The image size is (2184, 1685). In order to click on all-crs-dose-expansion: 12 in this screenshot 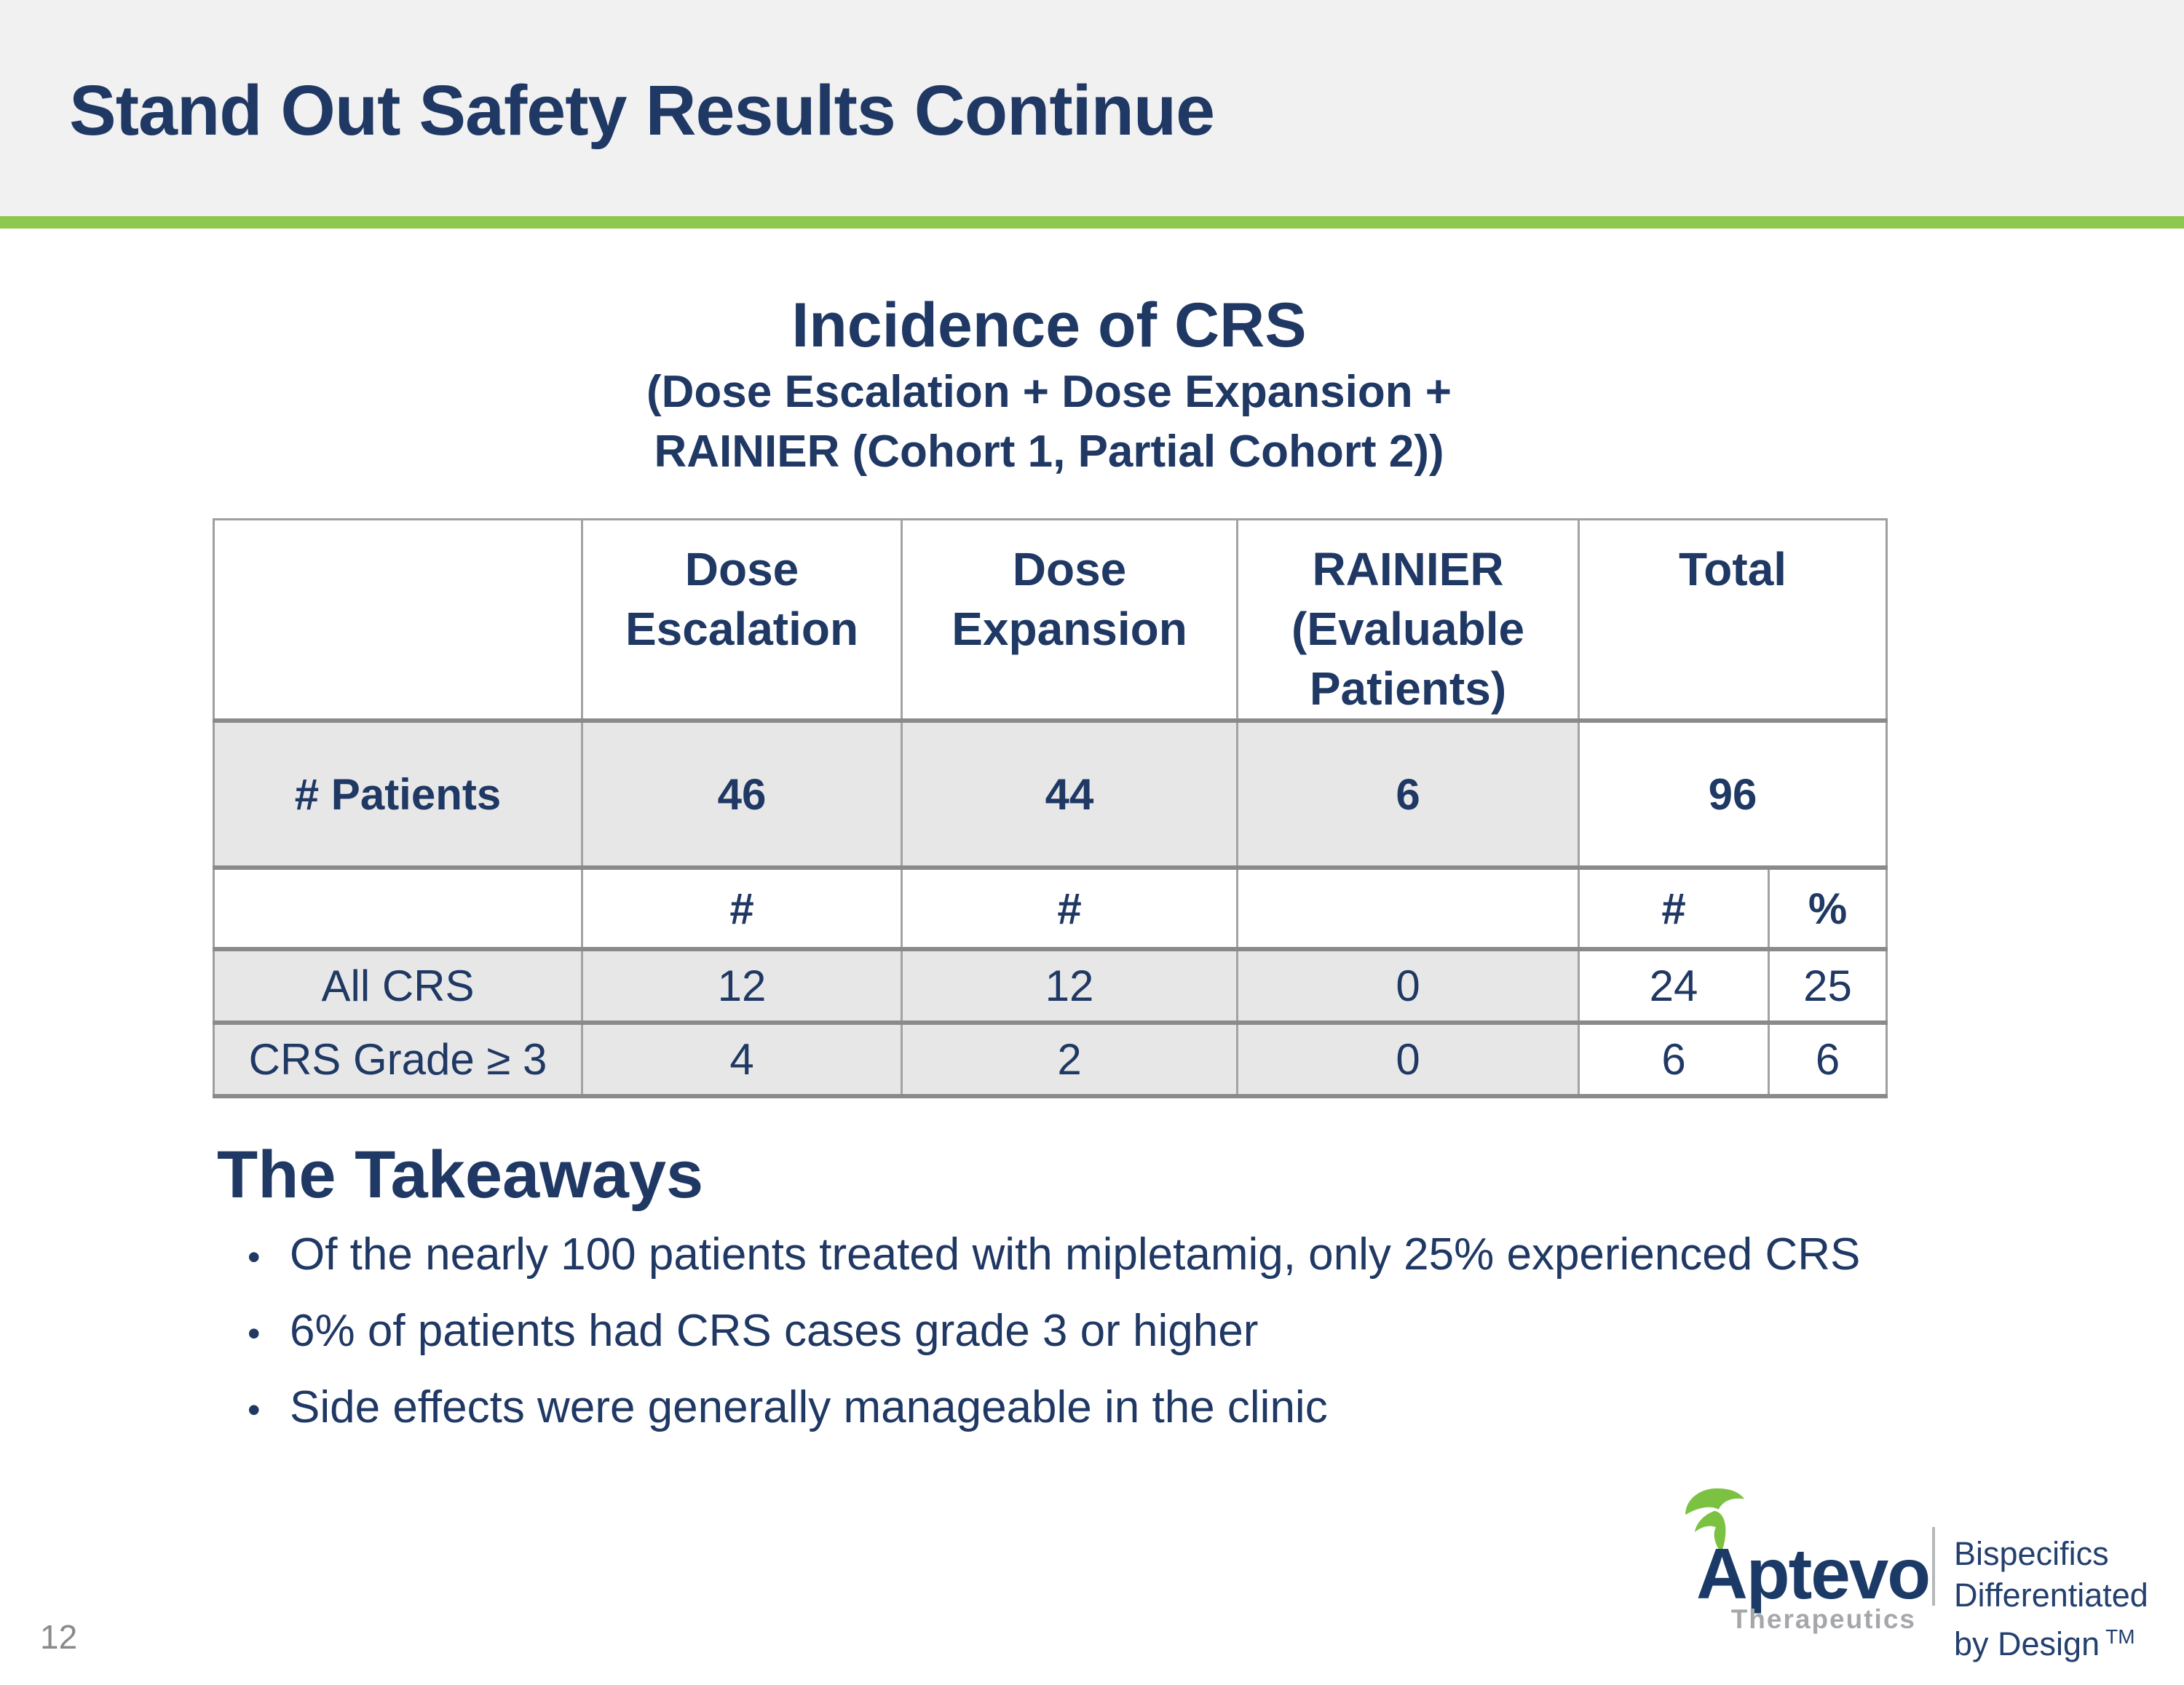, I will do `click(1069, 987)`.